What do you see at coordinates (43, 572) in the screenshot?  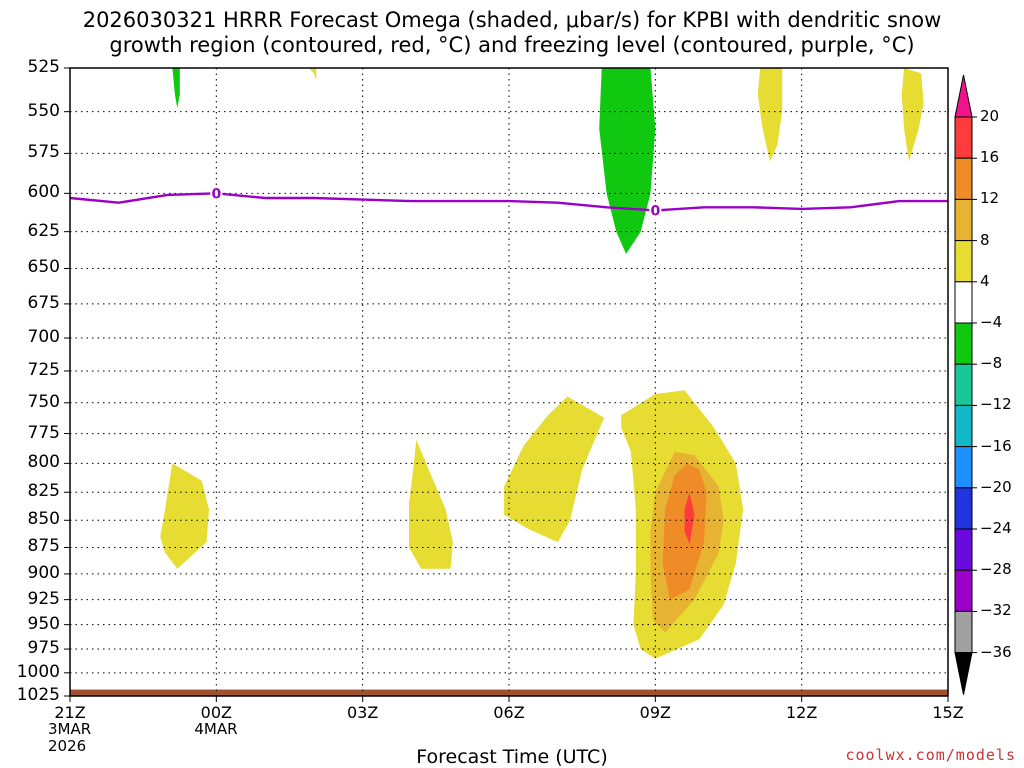 I see `y-tick-label: 900` at bounding box center [43, 572].